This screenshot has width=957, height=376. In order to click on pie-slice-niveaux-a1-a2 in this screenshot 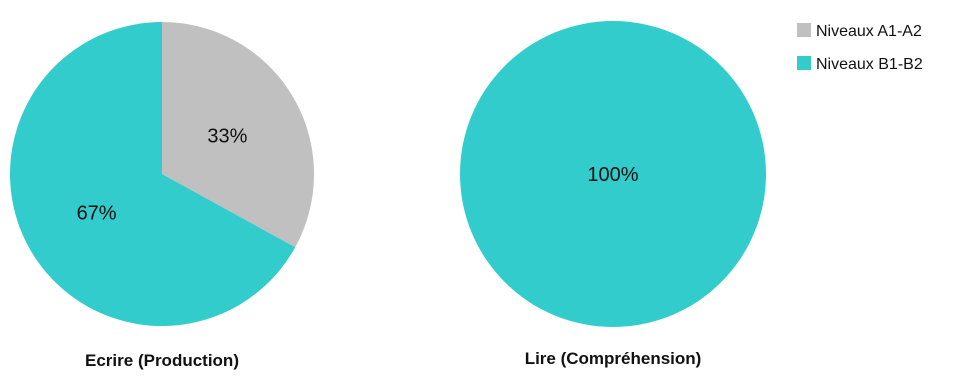, I will do `click(238, 135)`.